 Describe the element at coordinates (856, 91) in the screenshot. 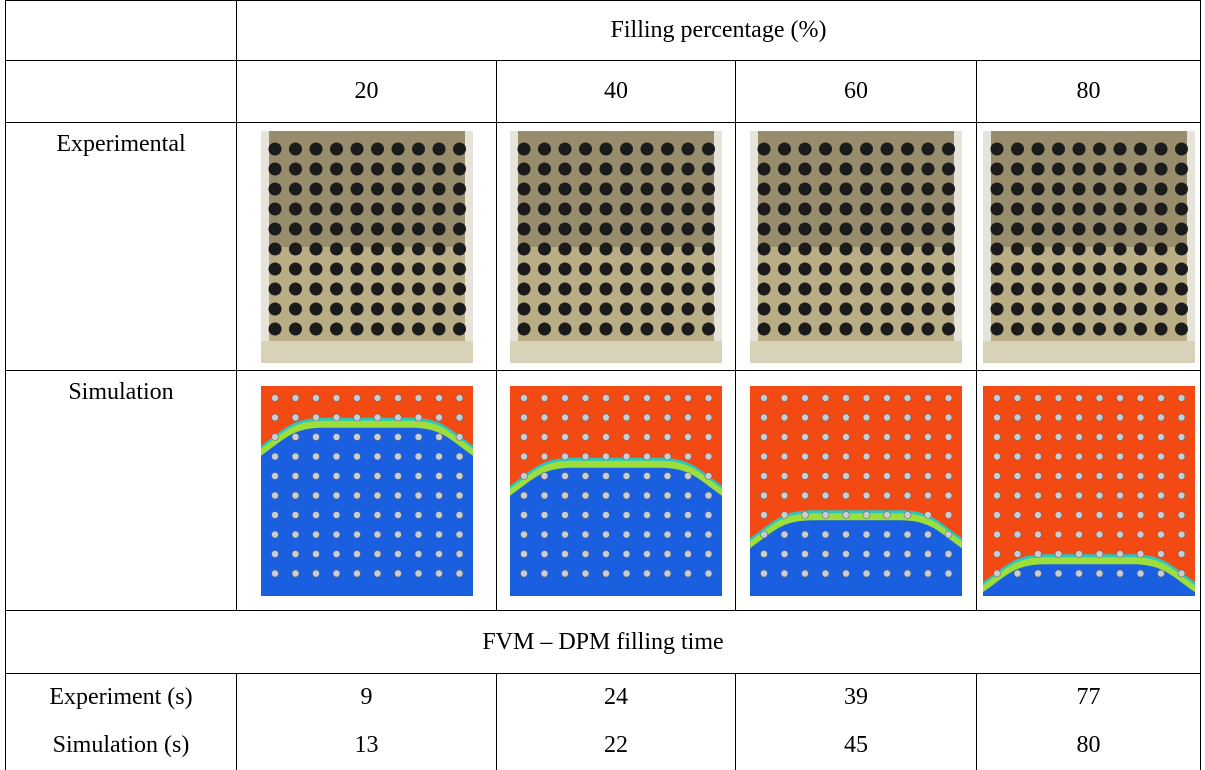

I see `column-cell: 60` at that location.